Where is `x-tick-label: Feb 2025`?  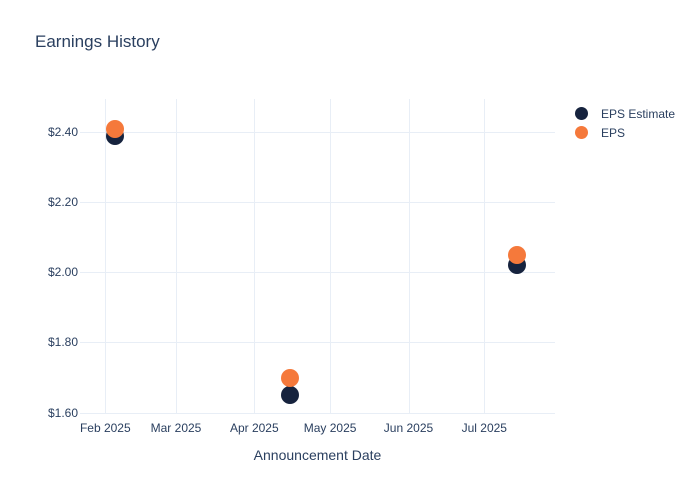 x-tick-label: Feb 2025 is located at coordinates (105, 428).